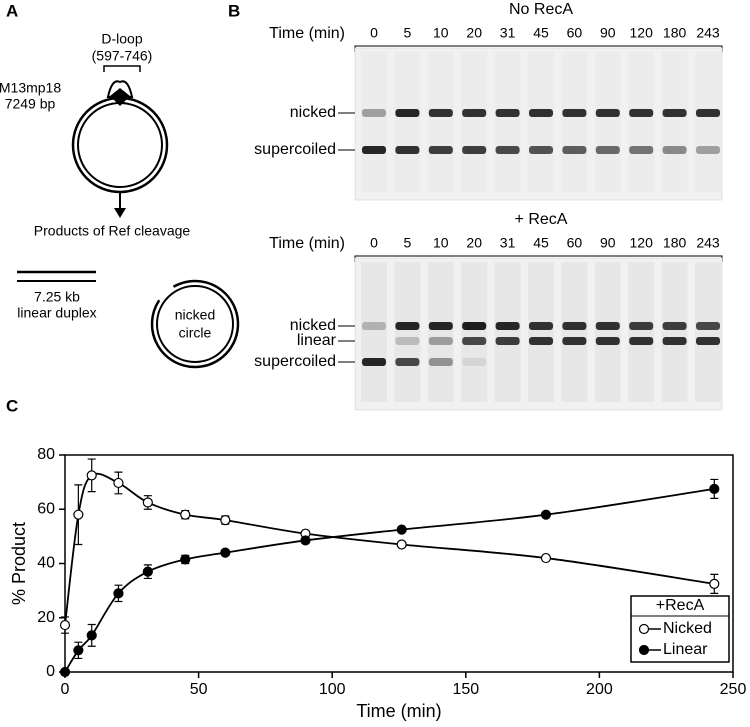 The width and height of the screenshot is (750, 727). What do you see at coordinates (508, 33) in the screenshot?
I see `lane-time: 31` at bounding box center [508, 33].